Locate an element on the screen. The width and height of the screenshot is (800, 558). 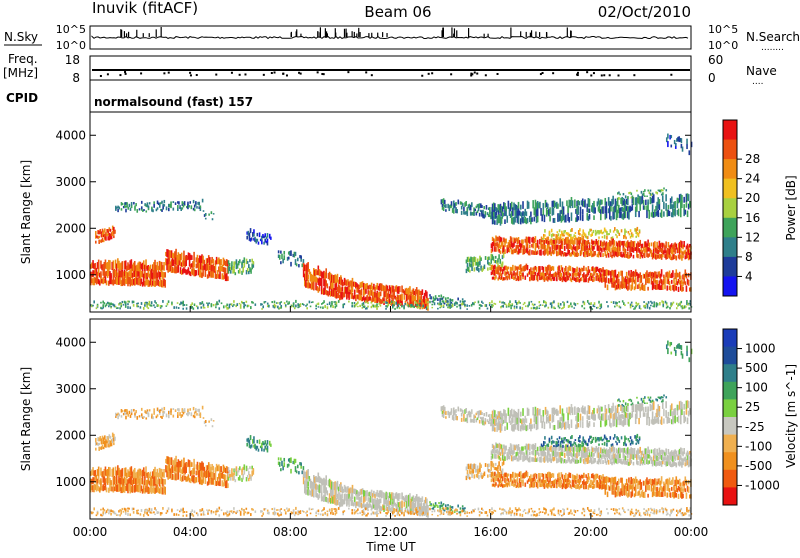
freq-left-tick-top: 18 is located at coordinates (72, 60).